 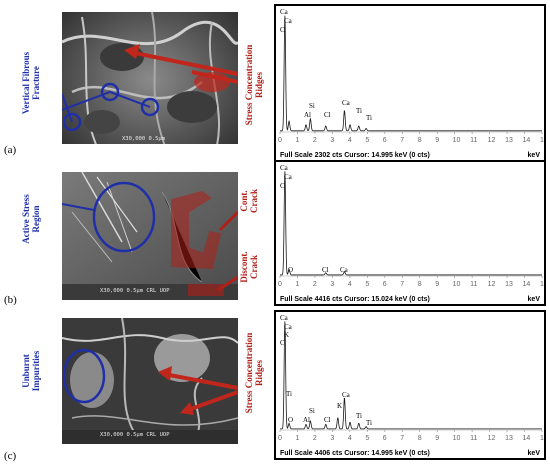 What do you see at coordinates (10, 300) in the screenshot?
I see `row-b-label: (b)` at bounding box center [10, 300].